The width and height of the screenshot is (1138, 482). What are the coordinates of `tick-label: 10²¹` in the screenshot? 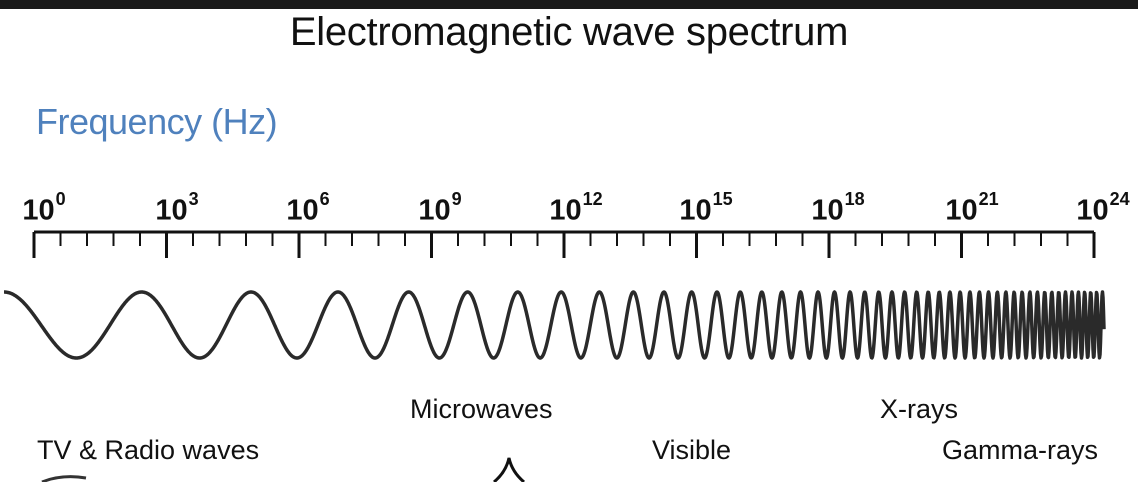 It's located at (972, 208).